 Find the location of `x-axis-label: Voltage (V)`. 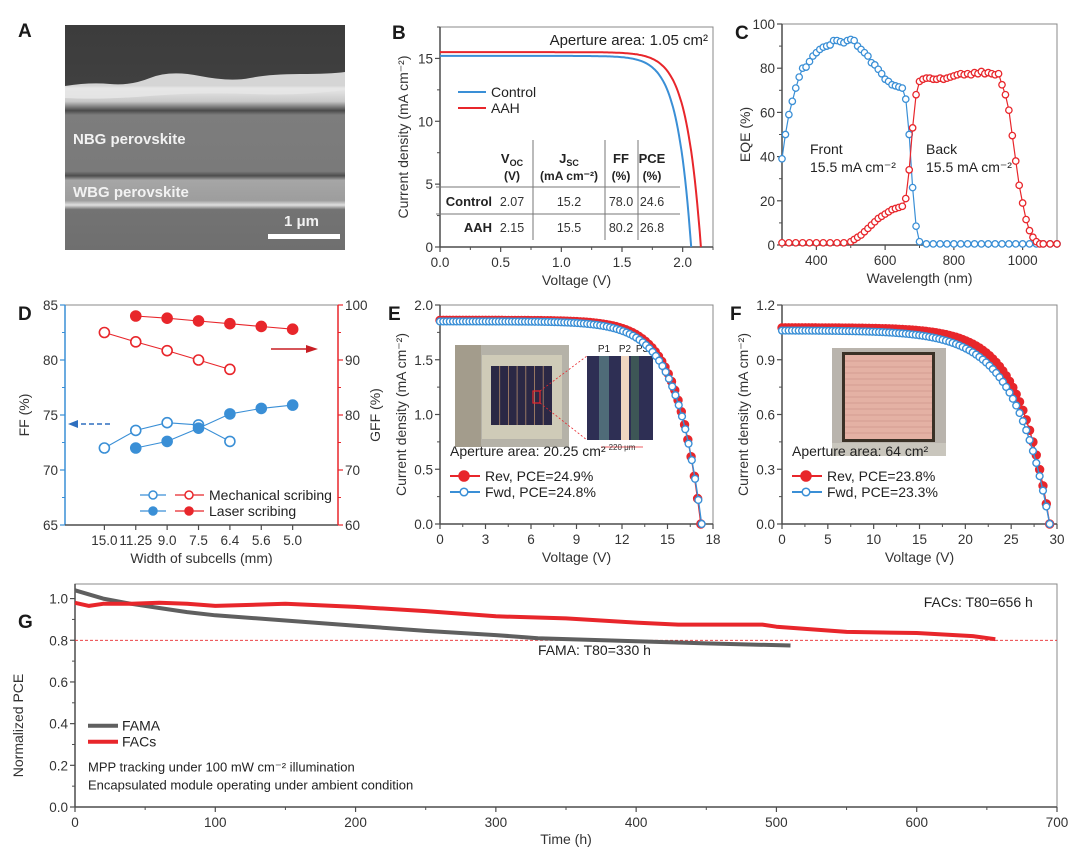

x-axis-label: Voltage (V) is located at coordinates (919, 557).